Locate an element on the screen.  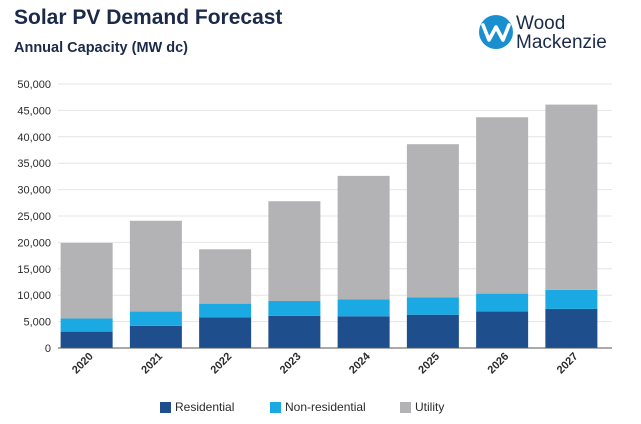
legend-swatch-utility is located at coordinates (405, 407).